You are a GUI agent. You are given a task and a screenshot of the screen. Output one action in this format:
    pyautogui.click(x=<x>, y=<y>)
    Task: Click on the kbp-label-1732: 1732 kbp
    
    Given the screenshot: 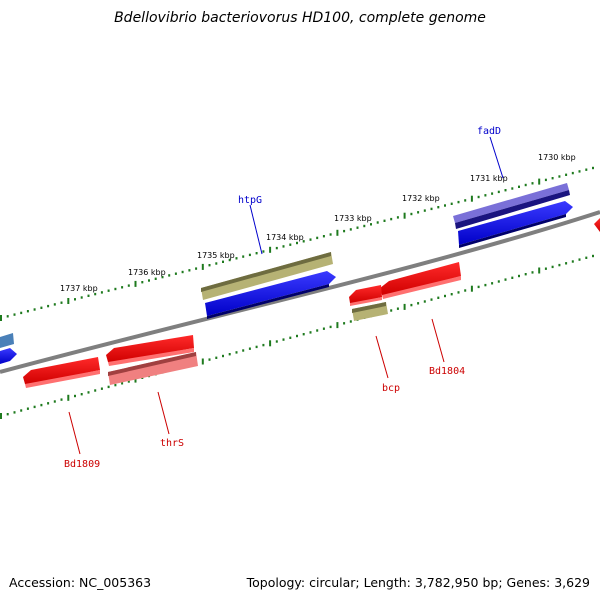 What is the action you would take?
    pyautogui.click(x=421, y=198)
    